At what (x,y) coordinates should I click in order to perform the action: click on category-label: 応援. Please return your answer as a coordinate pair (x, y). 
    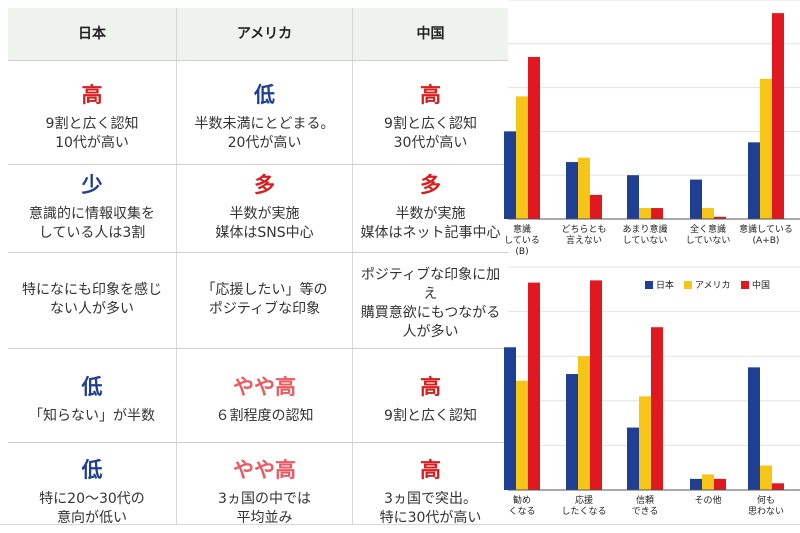
    Looking at the image, I should click on (584, 500).